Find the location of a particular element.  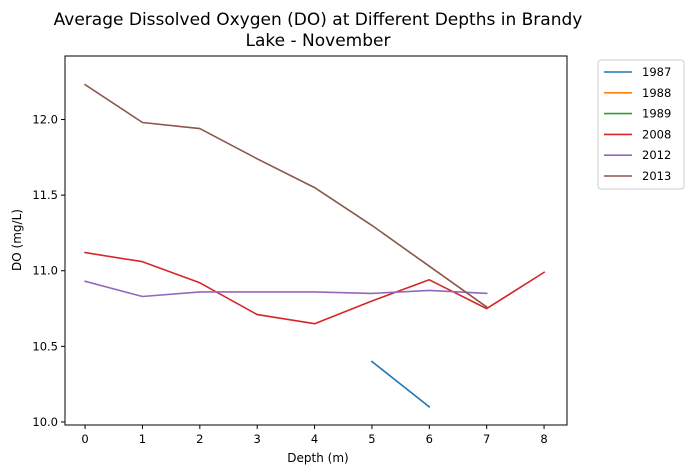

legend-label-2008: 2008 is located at coordinates (656, 134).